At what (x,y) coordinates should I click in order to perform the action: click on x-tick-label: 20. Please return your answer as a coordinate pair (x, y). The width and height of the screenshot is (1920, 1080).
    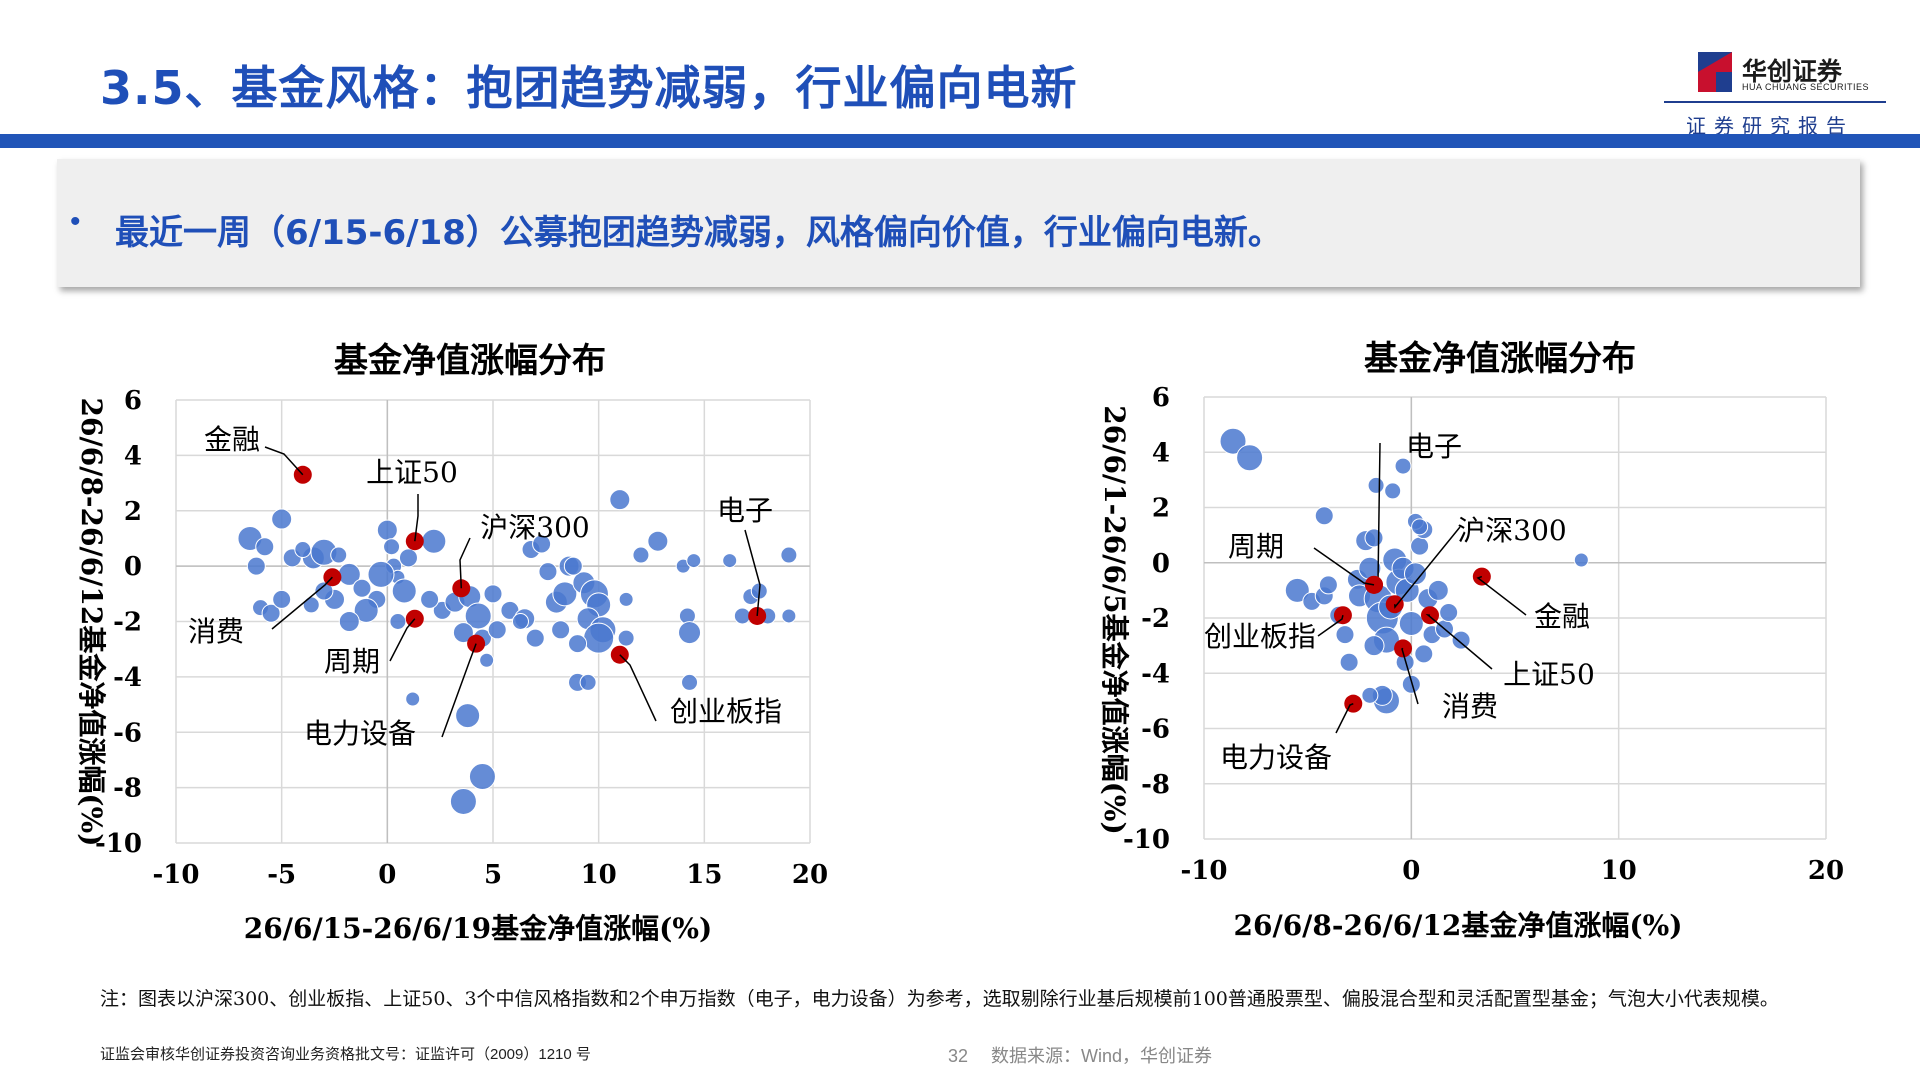
    Looking at the image, I should click on (1826, 871).